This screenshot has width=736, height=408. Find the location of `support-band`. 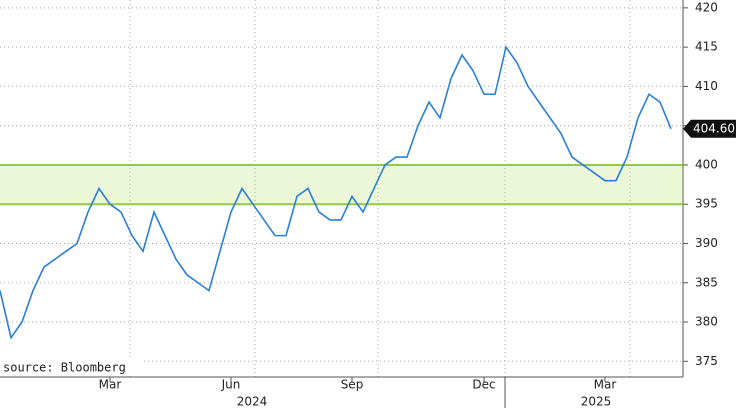

support-band is located at coordinates (341, 184).